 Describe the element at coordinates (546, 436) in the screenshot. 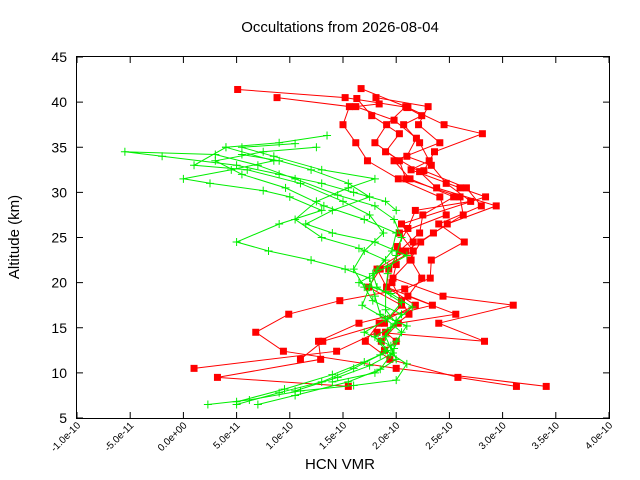

I see `x-tick-label: 3.5e-10` at that location.